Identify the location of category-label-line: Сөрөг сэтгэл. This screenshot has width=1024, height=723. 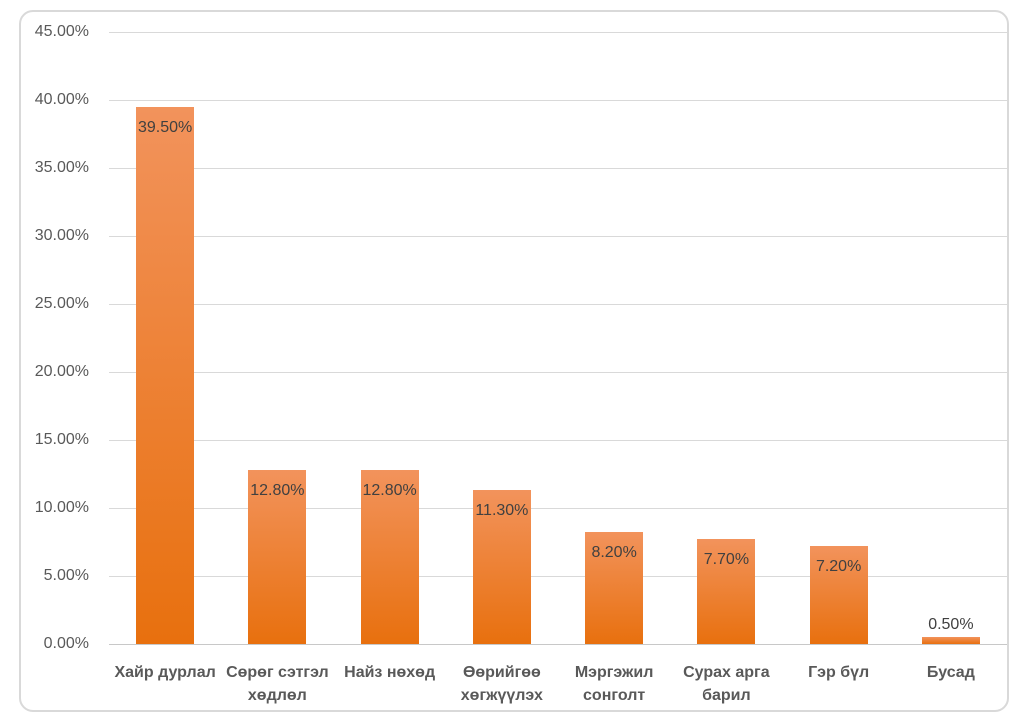
(277, 672).